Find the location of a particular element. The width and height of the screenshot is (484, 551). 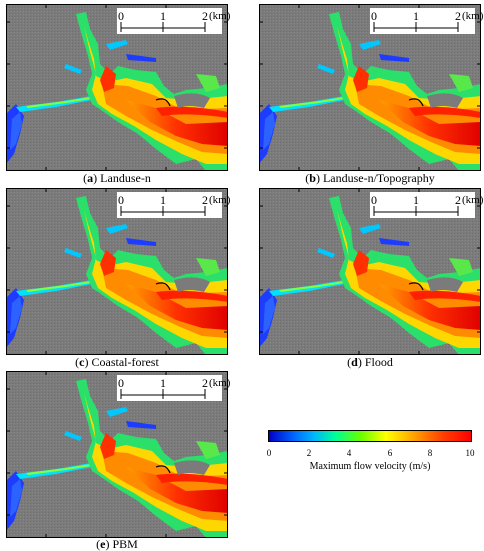

caption-label: Flood is located at coordinates (378, 362).